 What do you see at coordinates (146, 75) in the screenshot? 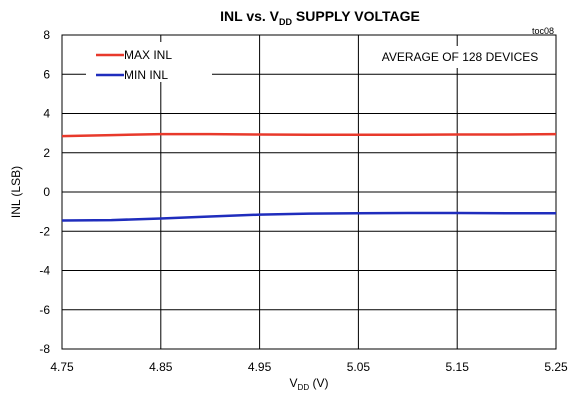
I see `legend-label-min-inl: MIN INL` at bounding box center [146, 75].